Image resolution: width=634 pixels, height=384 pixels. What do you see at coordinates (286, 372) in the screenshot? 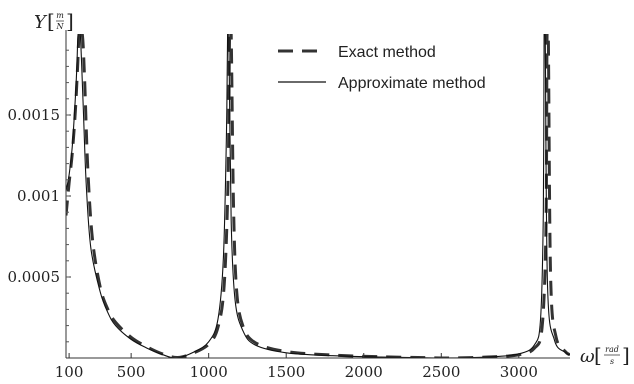
I see `x-tick-label: 1500` at bounding box center [286, 372].